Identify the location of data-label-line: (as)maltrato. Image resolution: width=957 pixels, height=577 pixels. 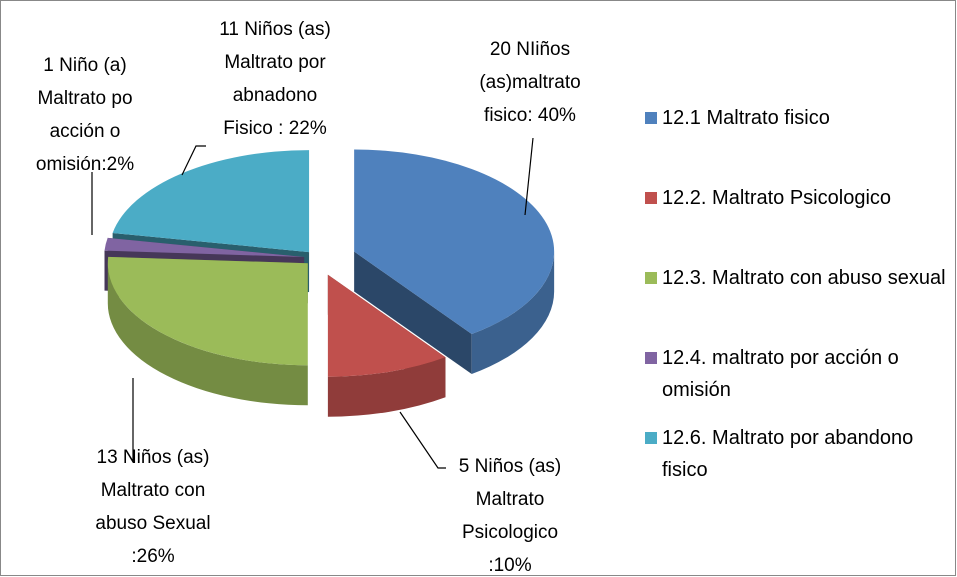
(530, 82).